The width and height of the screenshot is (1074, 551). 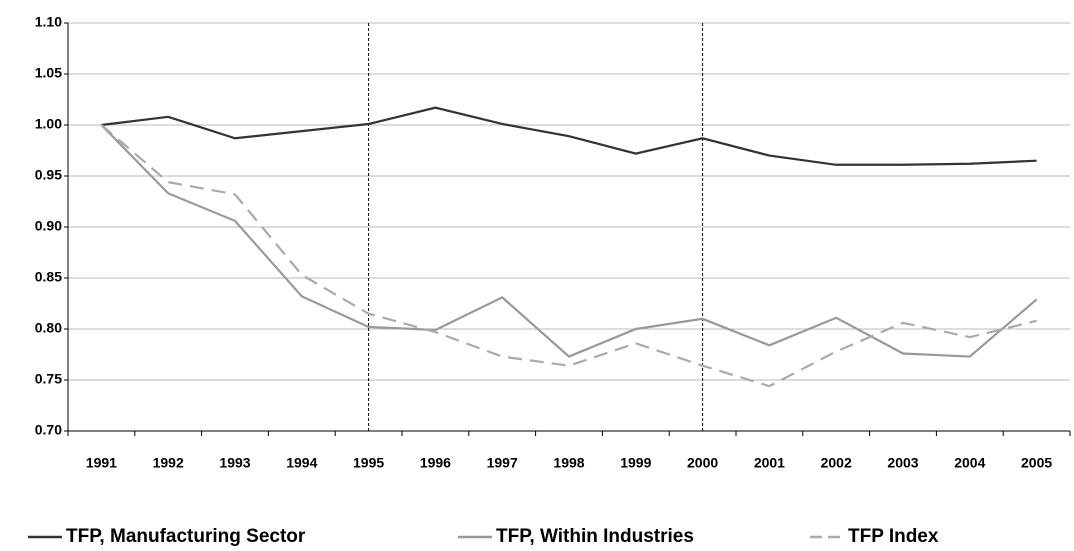 What do you see at coordinates (969, 463) in the screenshot?
I see `x-tick-label: 2004` at bounding box center [969, 463].